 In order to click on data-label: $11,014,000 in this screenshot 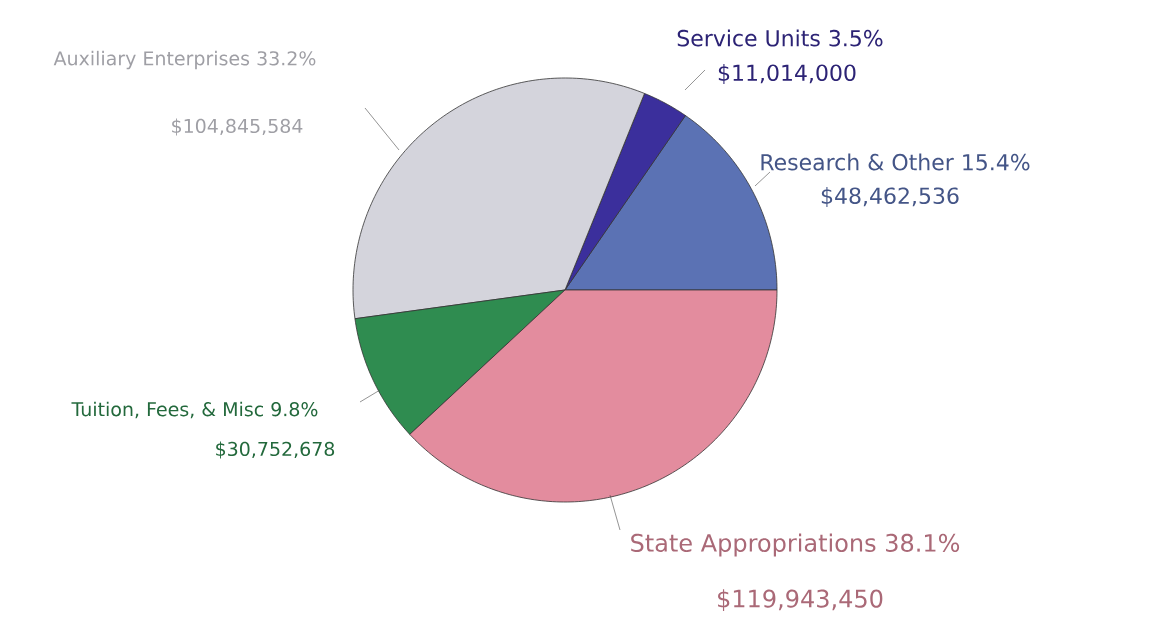, I will do `click(787, 74)`.